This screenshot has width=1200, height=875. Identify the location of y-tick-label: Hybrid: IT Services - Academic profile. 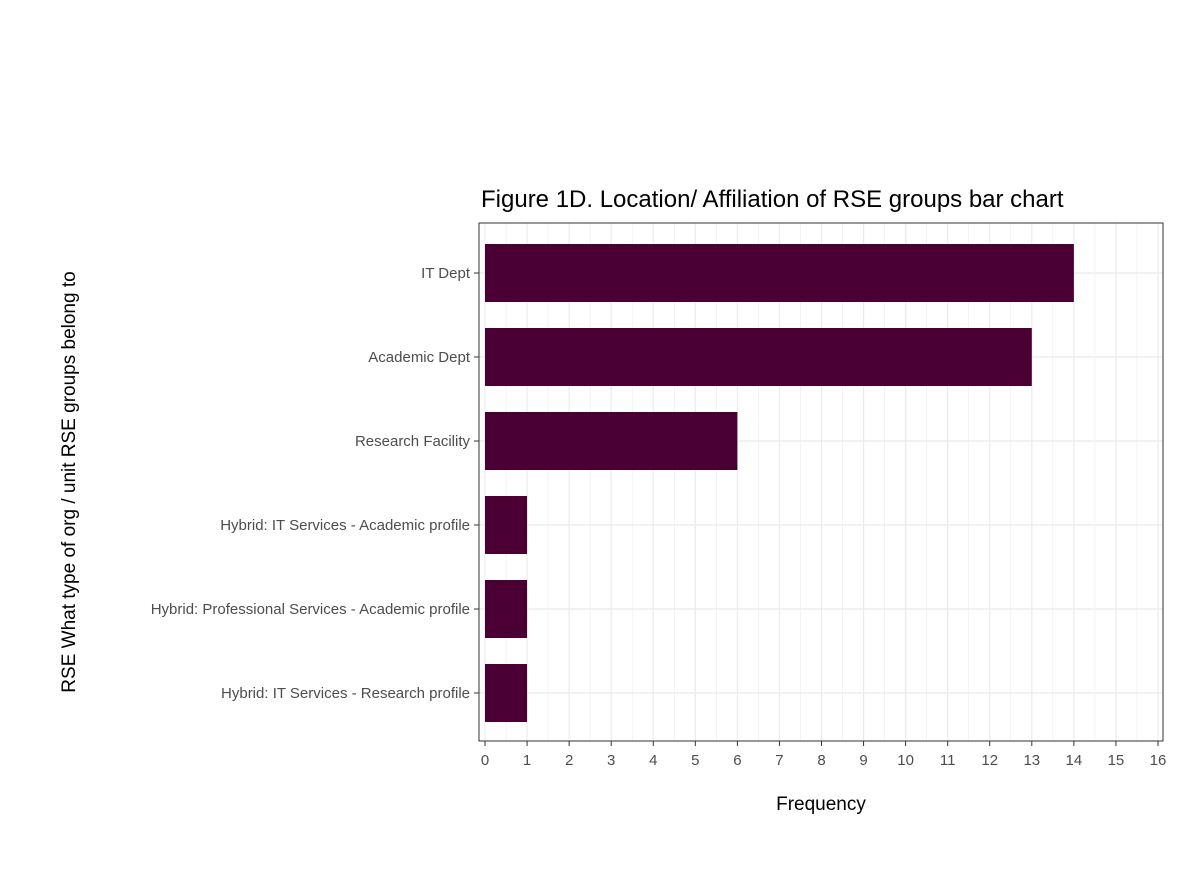
(345, 525).